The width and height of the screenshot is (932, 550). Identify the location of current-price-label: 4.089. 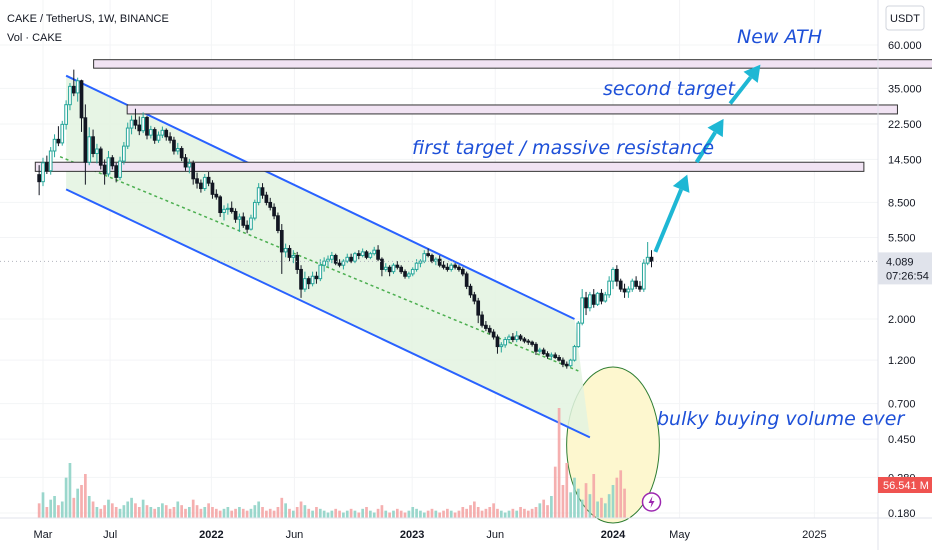
(900, 262).